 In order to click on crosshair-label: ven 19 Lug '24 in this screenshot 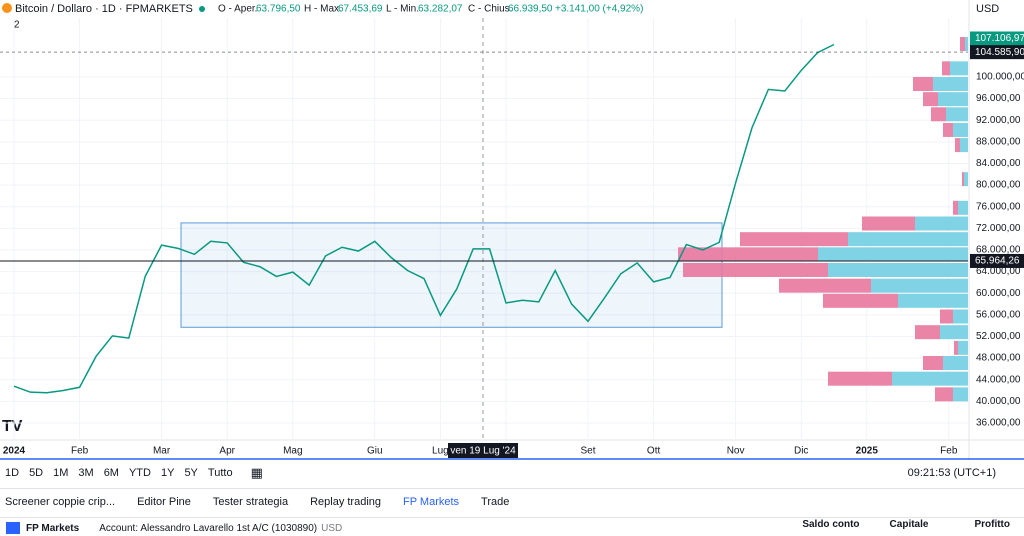, I will do `click(483, 451)`.